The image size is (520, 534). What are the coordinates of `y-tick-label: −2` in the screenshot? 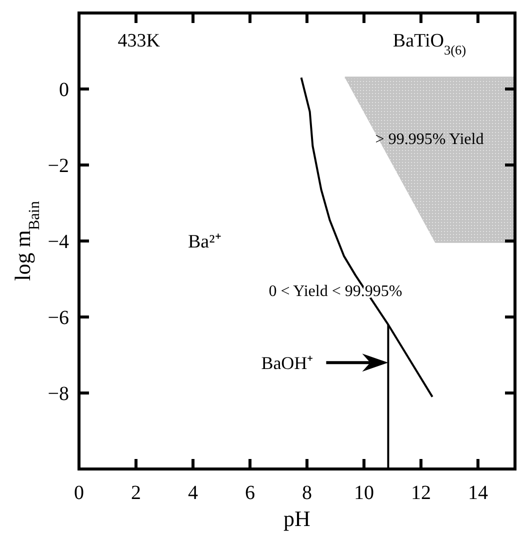 It's located at (58, 166).